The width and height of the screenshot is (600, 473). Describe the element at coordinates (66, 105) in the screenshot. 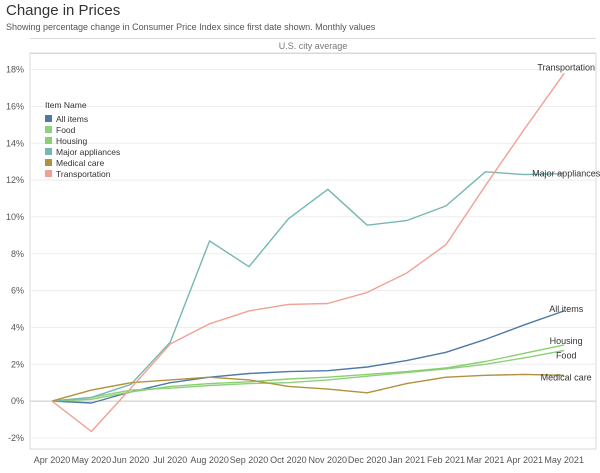

I see `legend-title: Item Name` at that location.